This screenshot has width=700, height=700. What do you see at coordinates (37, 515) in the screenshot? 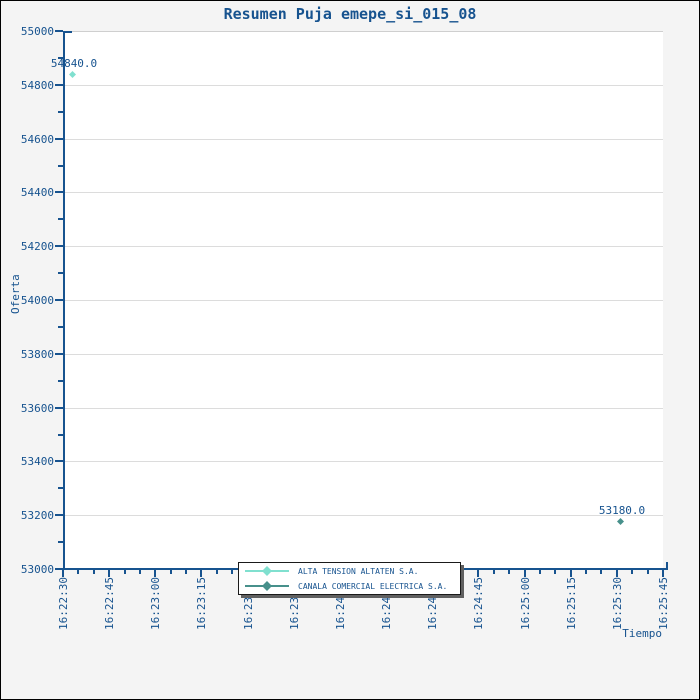
I see `y-tick-label: 53200` at bounding box center [37, 515].